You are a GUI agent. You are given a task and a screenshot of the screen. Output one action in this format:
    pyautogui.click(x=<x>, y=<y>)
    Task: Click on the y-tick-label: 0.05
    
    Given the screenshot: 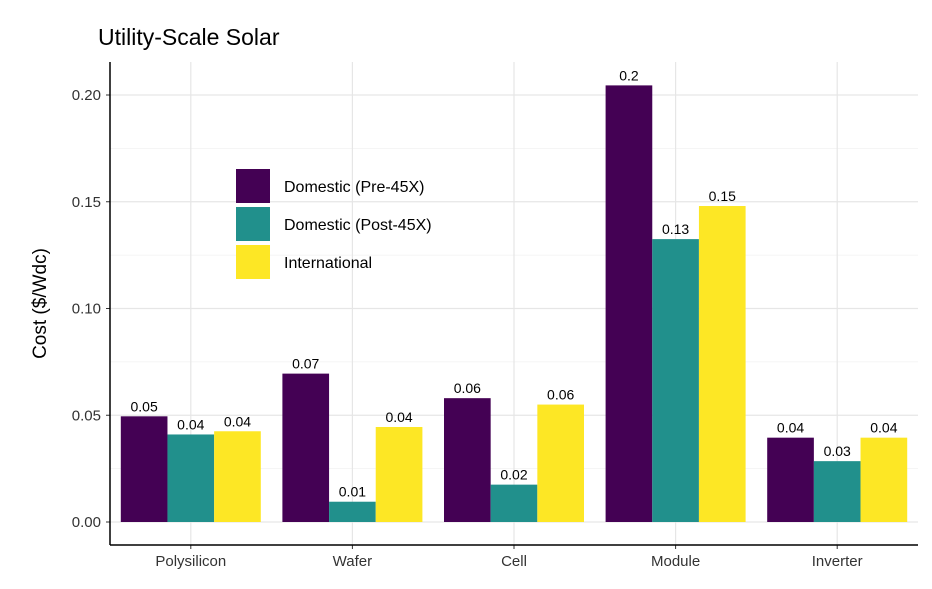 What is the action you would take?
    pyautogui.click(x=86, y=415)
    